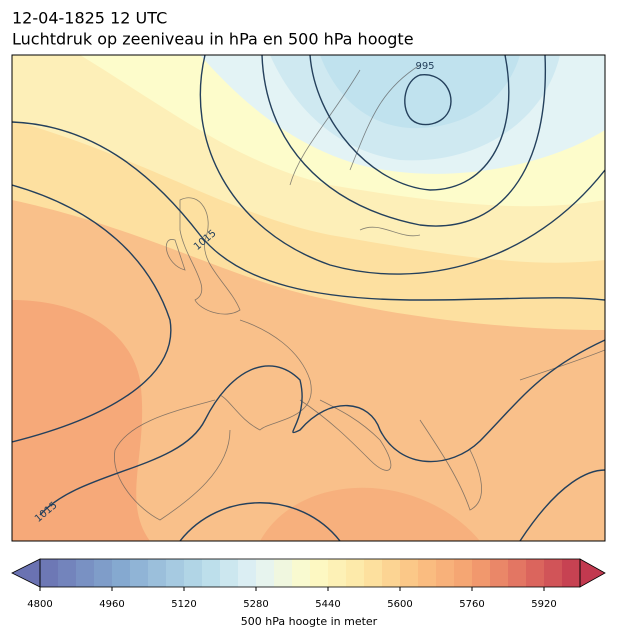 This screenshot has width=618, height=643. Describe the element at coordinates (424, 66) in the screenshot. I see `contour-label: 995` at that location.